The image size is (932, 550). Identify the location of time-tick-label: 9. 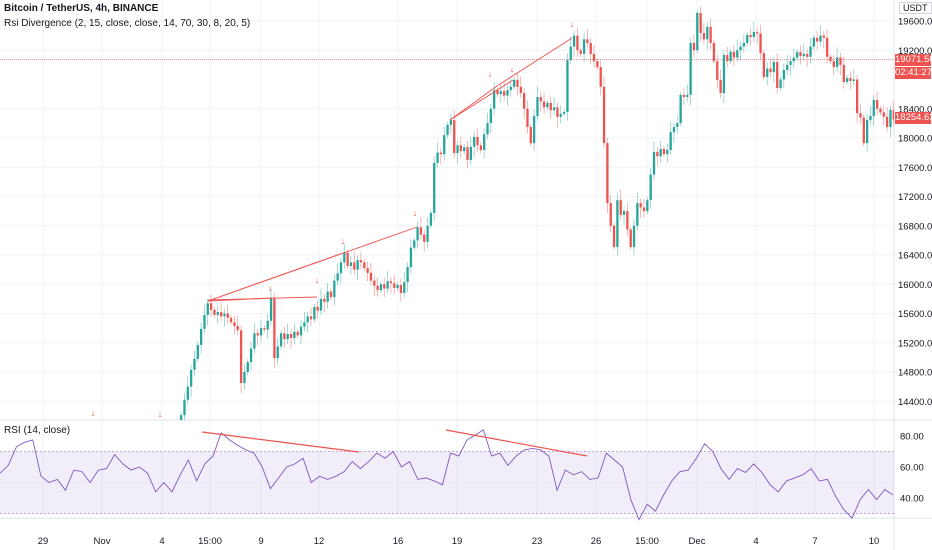
(260, 541).